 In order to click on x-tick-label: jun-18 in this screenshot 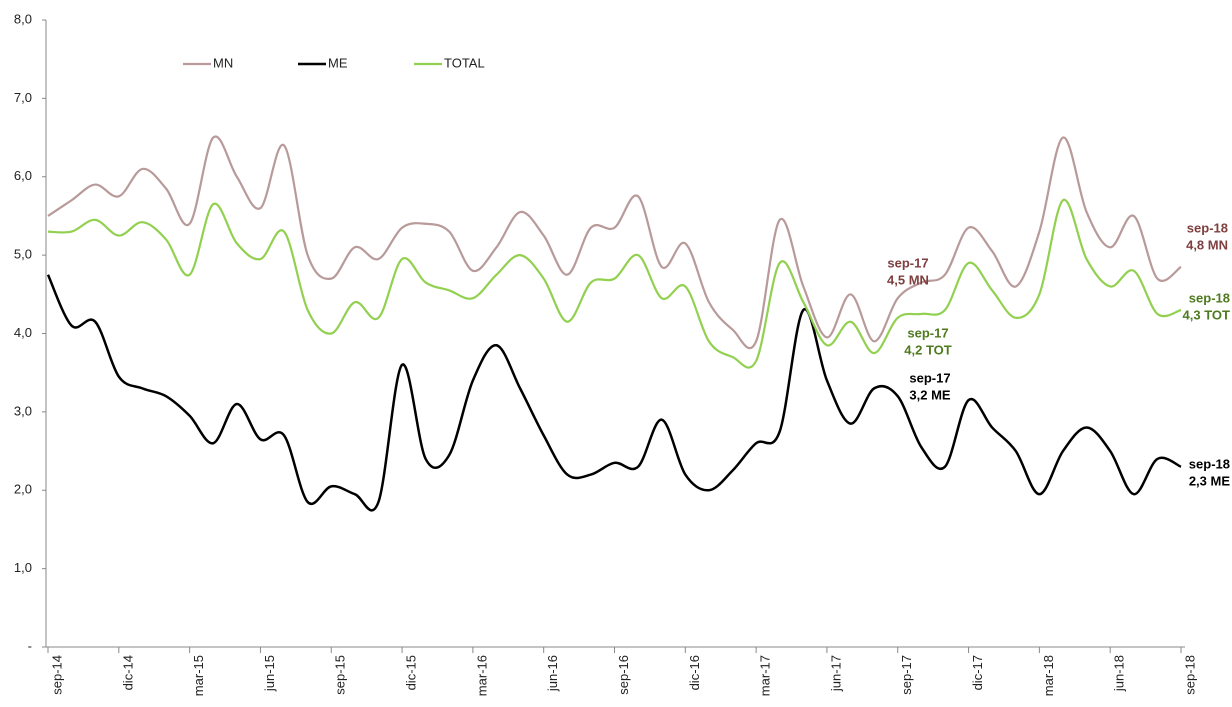, I will do `click(1119, 673)`.